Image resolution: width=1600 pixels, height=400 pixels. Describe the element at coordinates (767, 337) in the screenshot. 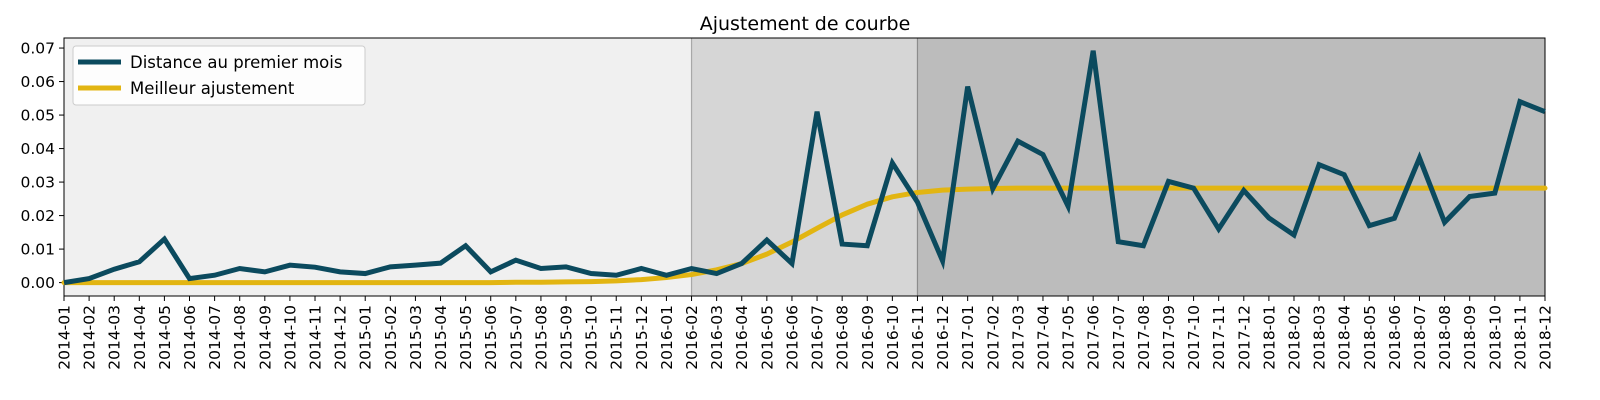

I see `x-tick-label: 2016-05` at that location.